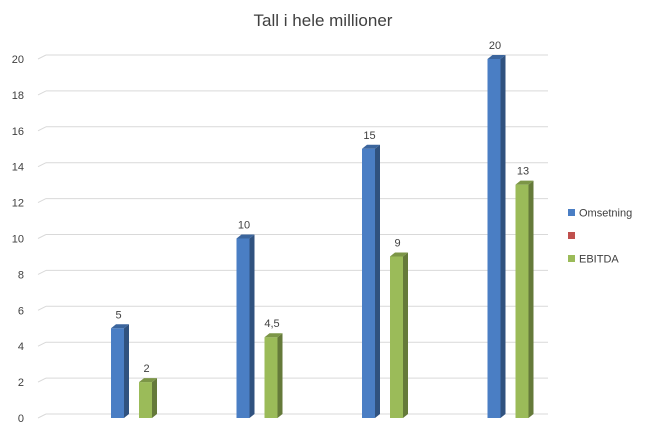 The image size is (650, 436). What do you see at coordinates (369, 136) in the screenshot?
I see `data-label: 15` at bounding box center [369, 136].